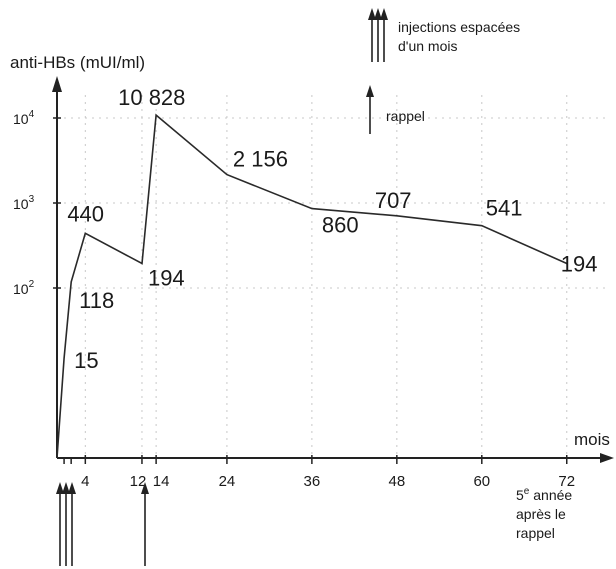  What do you see at coordinates (378, 35) in the screenshot?
I see `injections-arrows-top` at bounding box center [378, 35].